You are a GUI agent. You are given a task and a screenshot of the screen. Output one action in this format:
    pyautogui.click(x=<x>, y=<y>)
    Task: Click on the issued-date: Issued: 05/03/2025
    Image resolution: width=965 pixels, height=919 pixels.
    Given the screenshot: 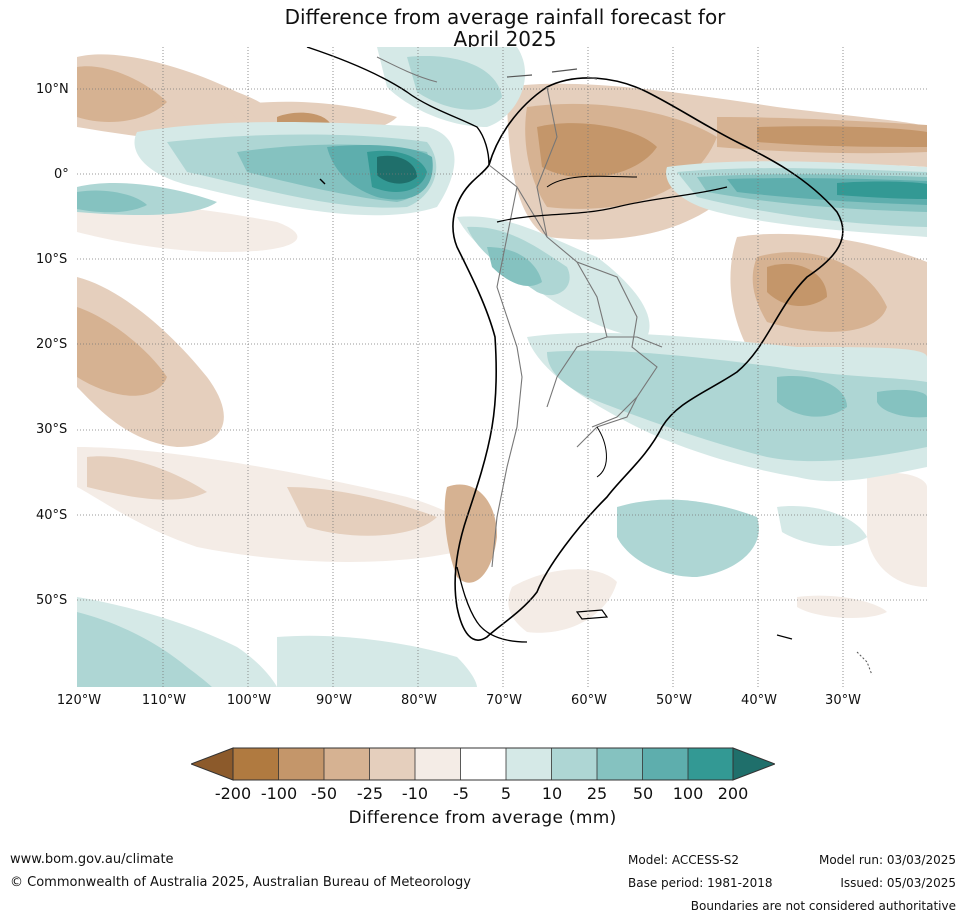 What is the action you would take?
    pyautogui.click(x=898, y=883)
    